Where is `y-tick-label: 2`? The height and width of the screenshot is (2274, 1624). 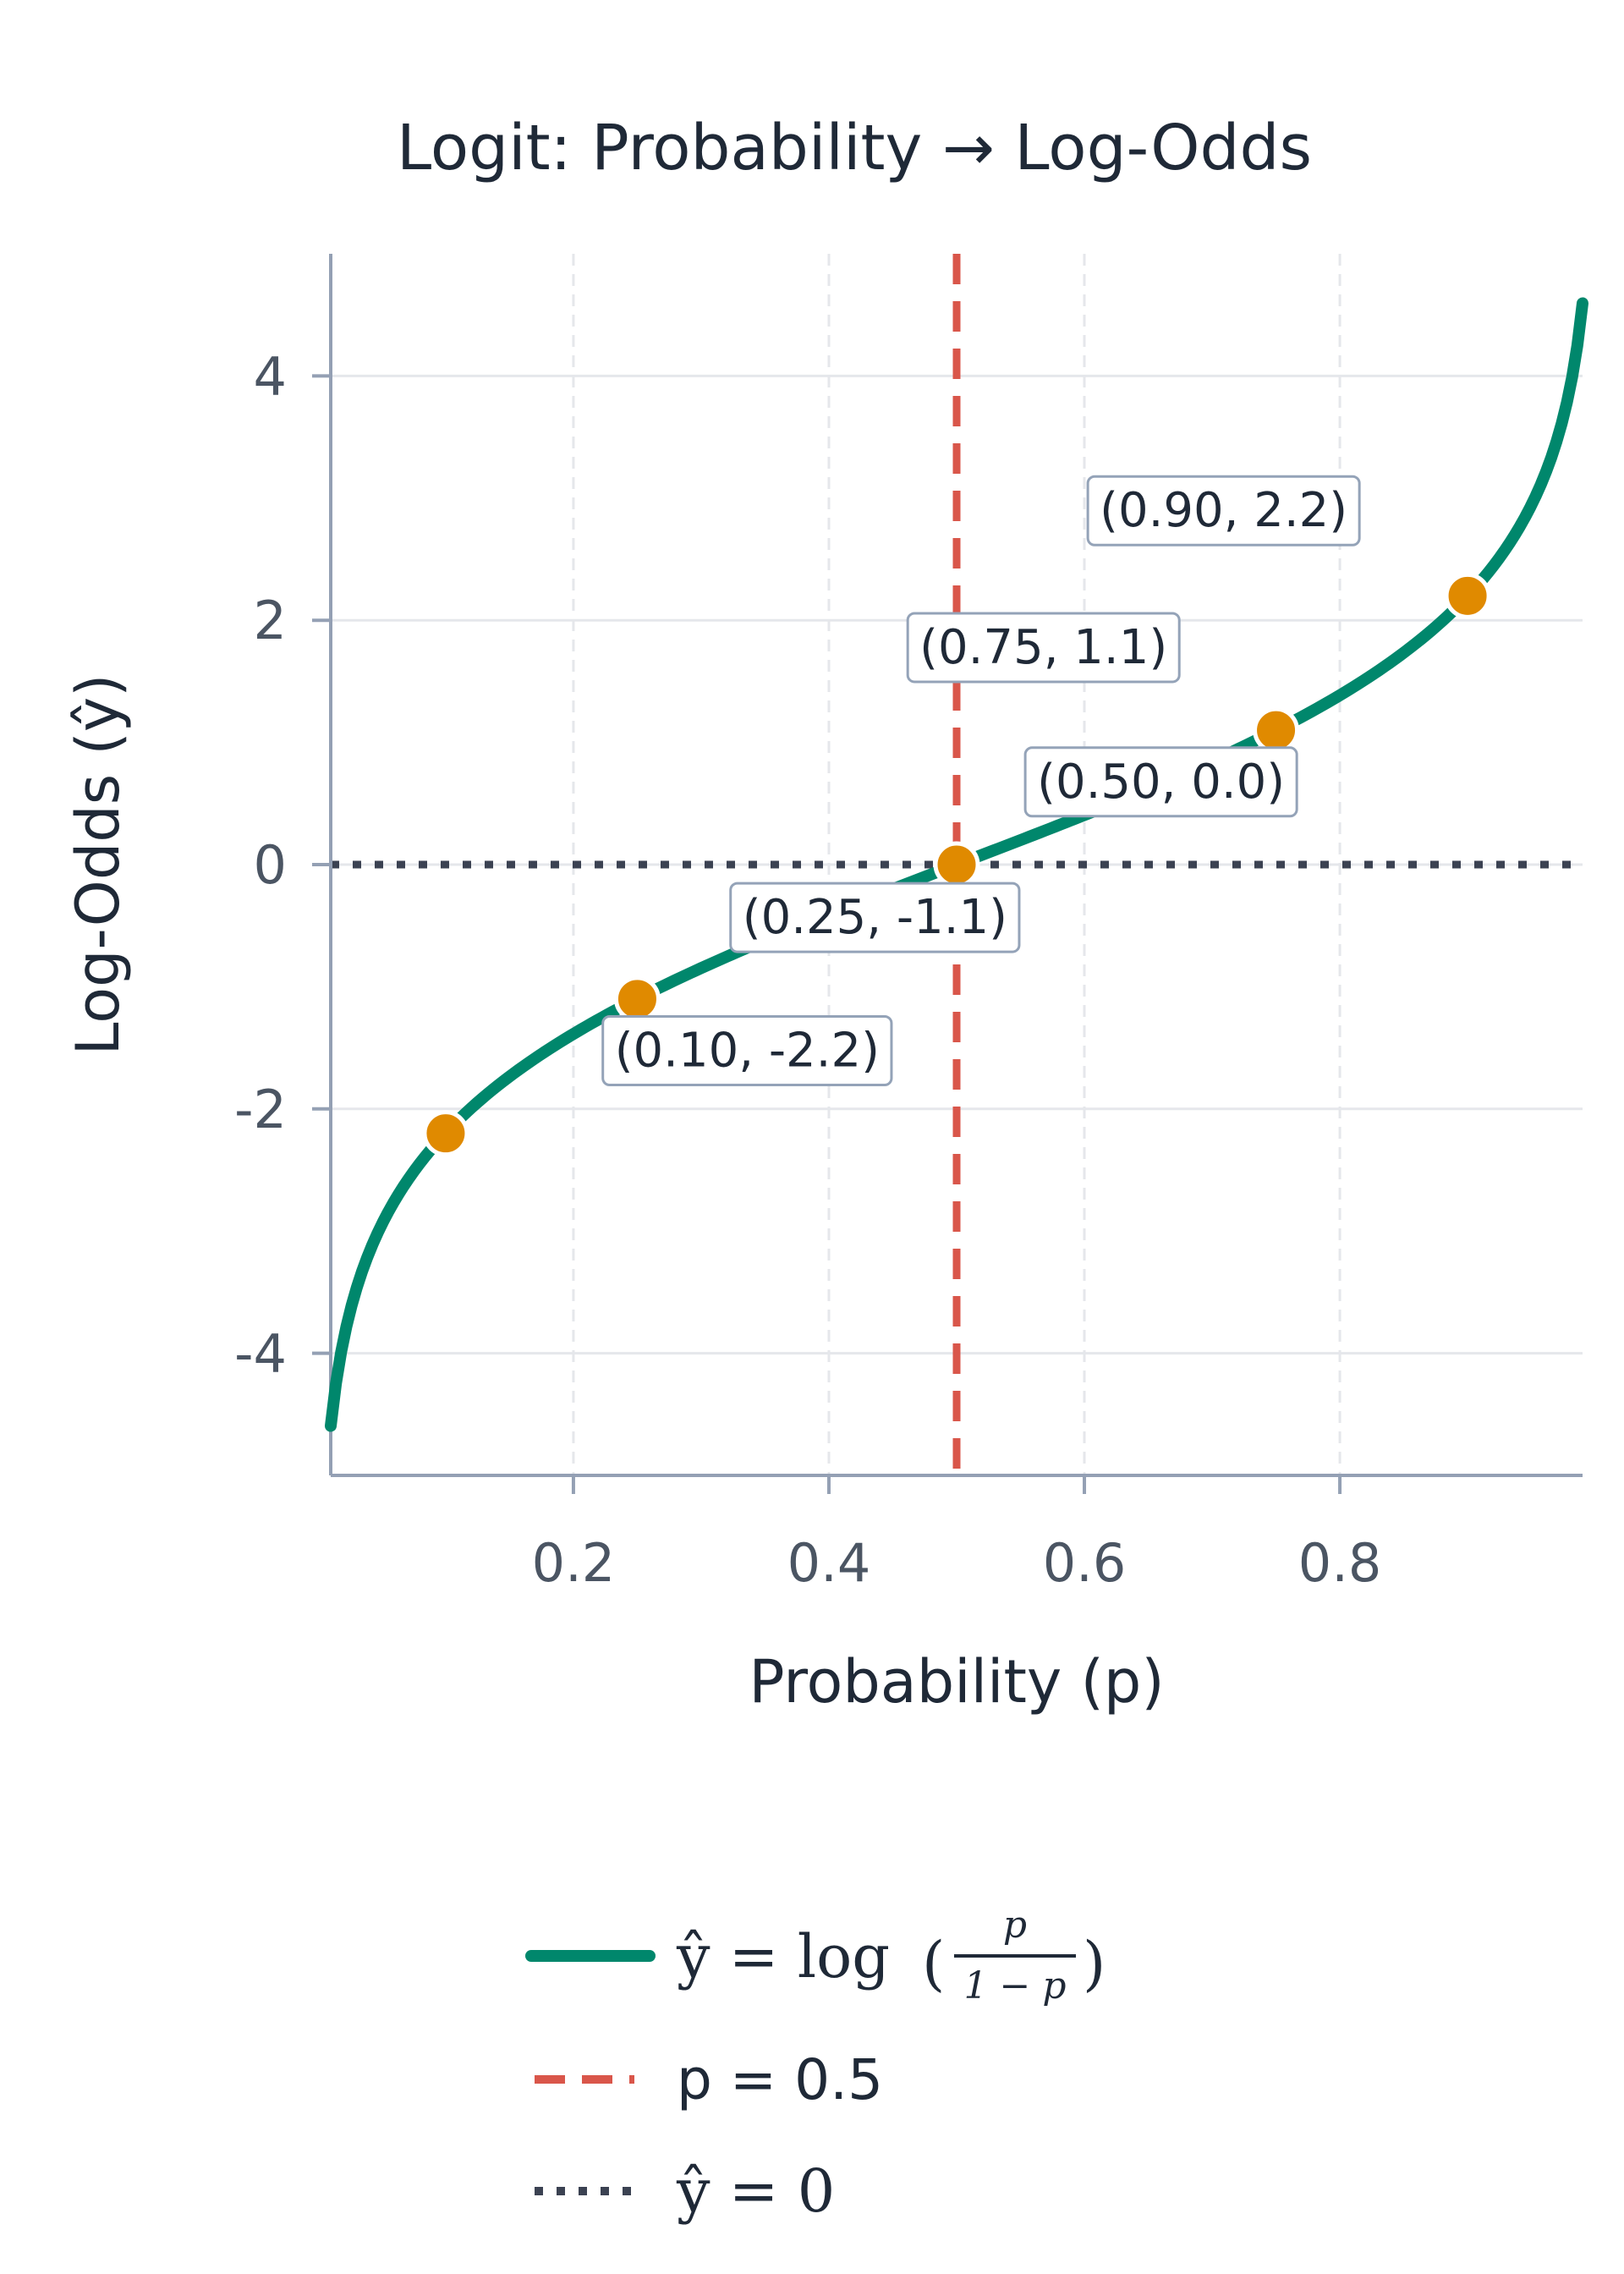 y-tick-label: 2 is located at coordinates (271, 620).